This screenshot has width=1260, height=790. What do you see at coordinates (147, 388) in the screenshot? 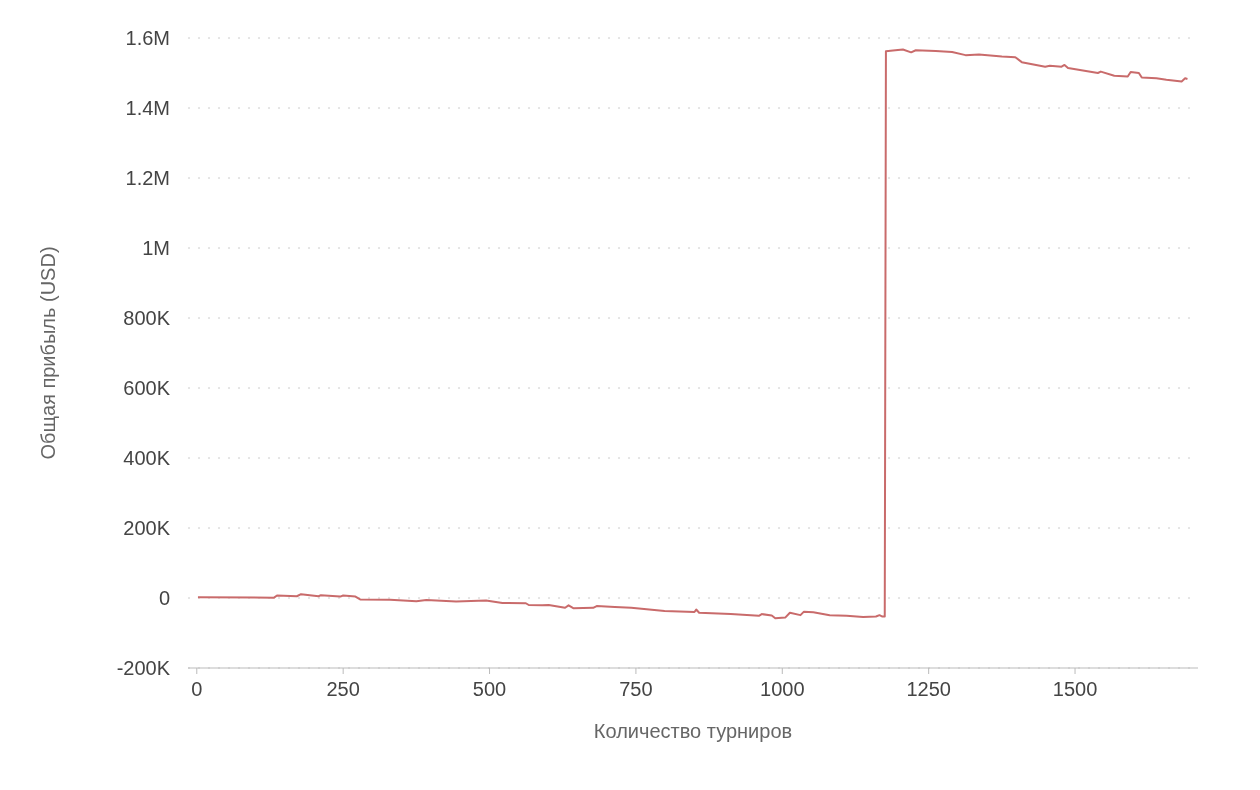
I see `y-tick-label: 600K` at bounding box center [147, 388].